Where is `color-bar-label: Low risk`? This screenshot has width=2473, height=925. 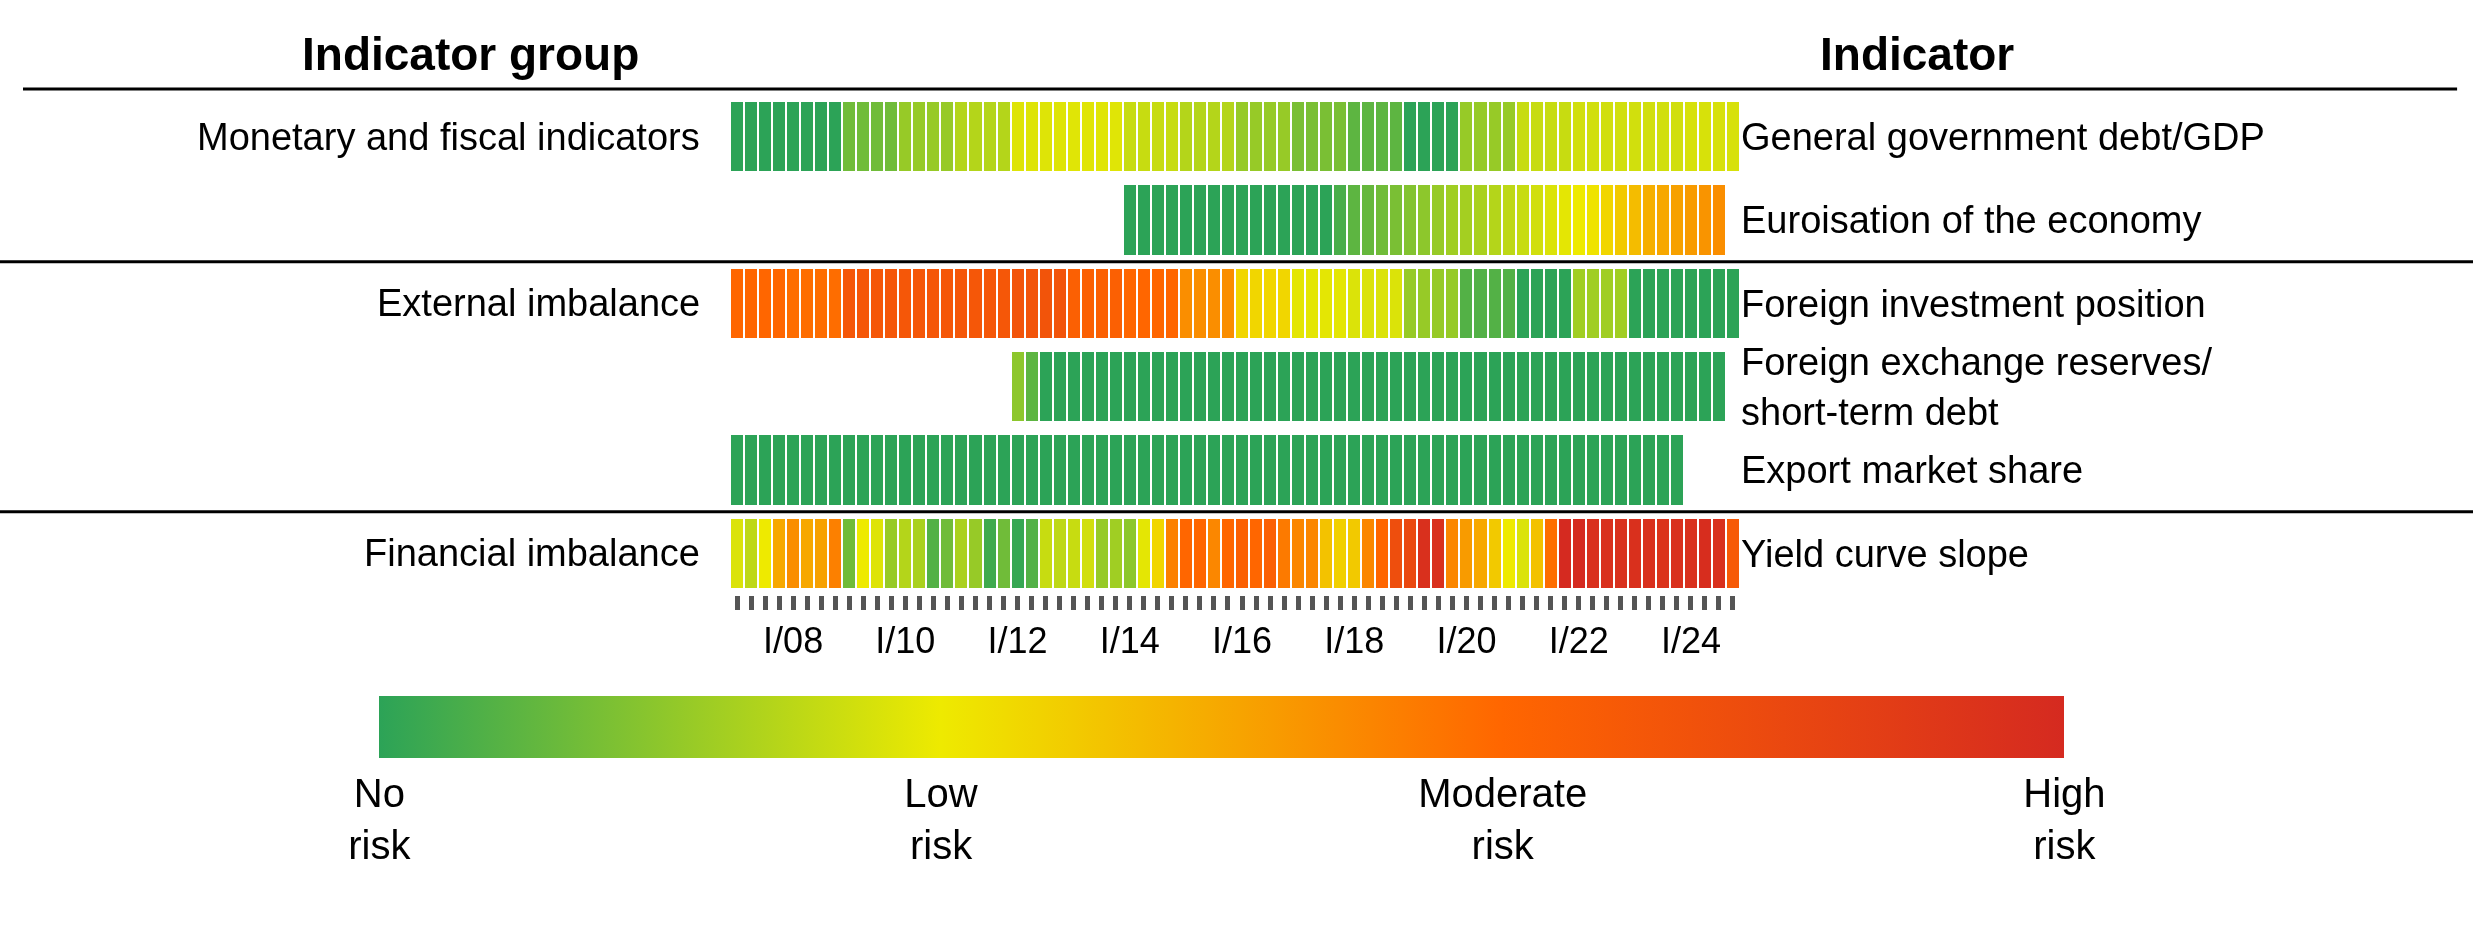 color-bar-label: Low risk is located at coordinates (941, 818).